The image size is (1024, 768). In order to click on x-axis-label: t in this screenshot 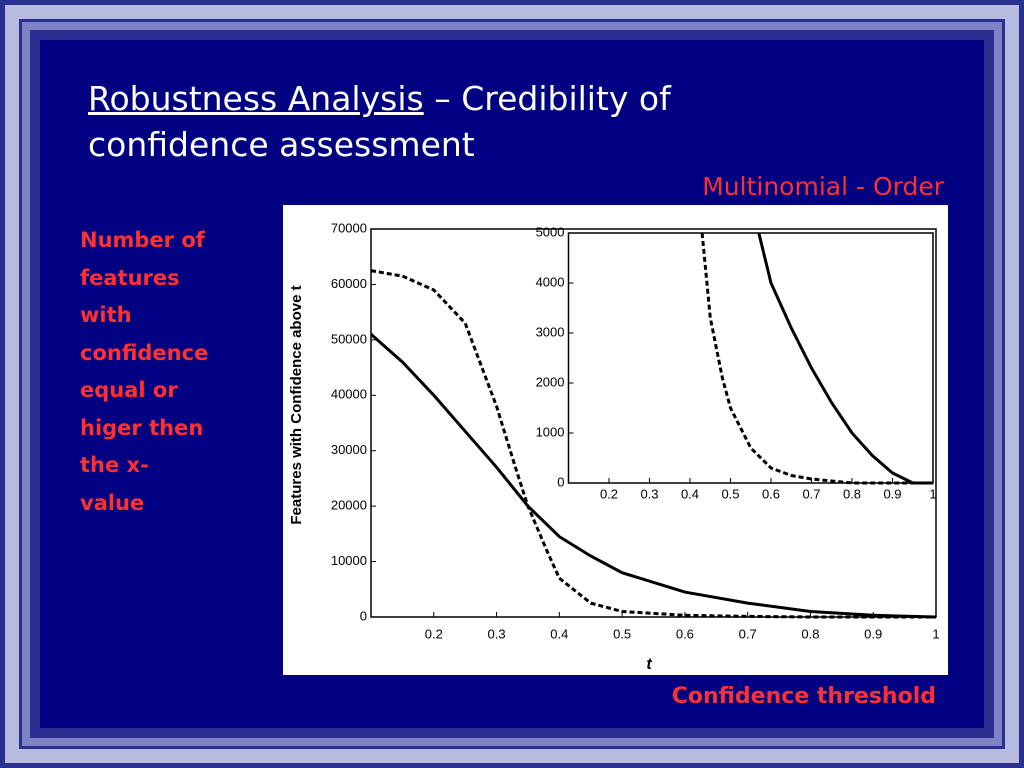, I will do `click(649, 664)`.